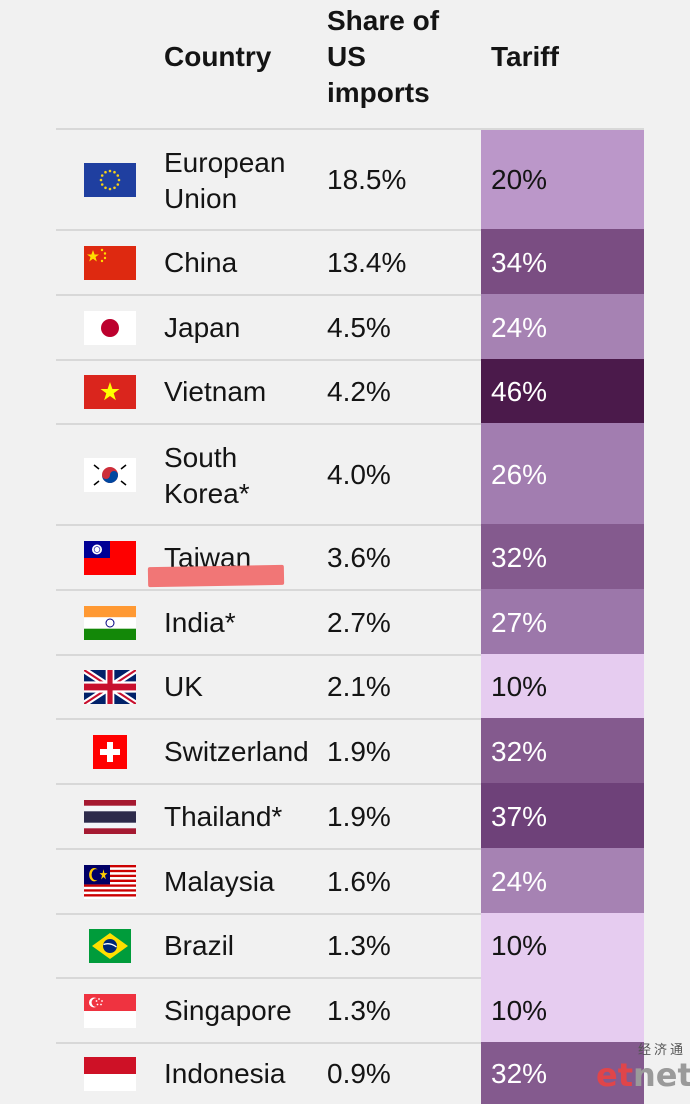 This screenshot has width=690, height=1104. I want to click on tariff-value: 27%, so click(519, 622).